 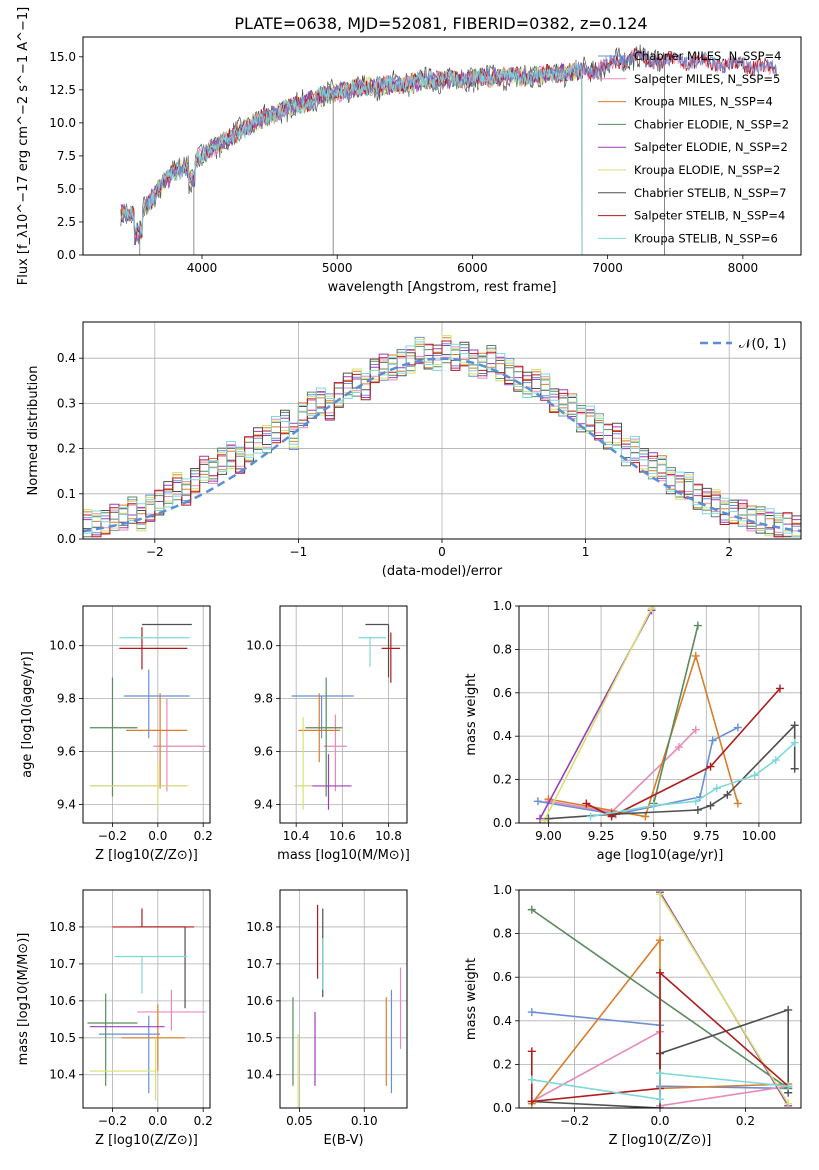 What do you see at coordinates (442, 552) in the screenshot?
I see `x-tick-label: 0` at bounding box center [442, 552].